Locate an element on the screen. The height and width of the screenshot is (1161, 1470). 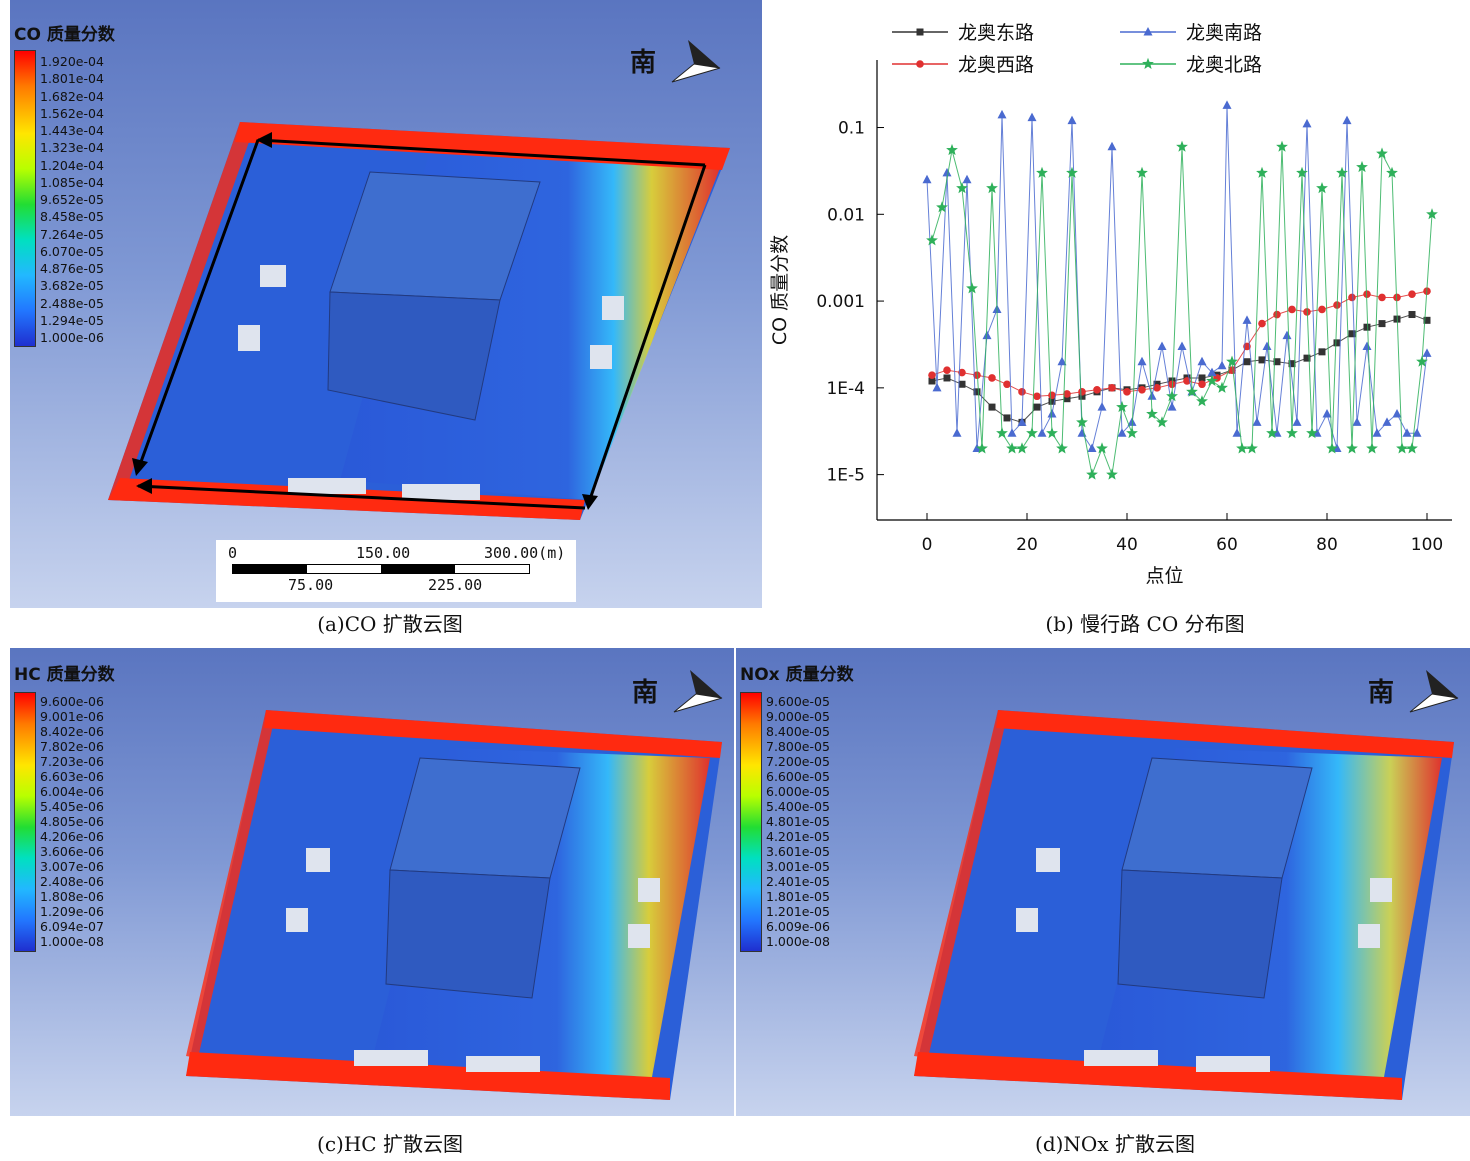
scale-225: 225.00 is located at coordinates (455, 585).